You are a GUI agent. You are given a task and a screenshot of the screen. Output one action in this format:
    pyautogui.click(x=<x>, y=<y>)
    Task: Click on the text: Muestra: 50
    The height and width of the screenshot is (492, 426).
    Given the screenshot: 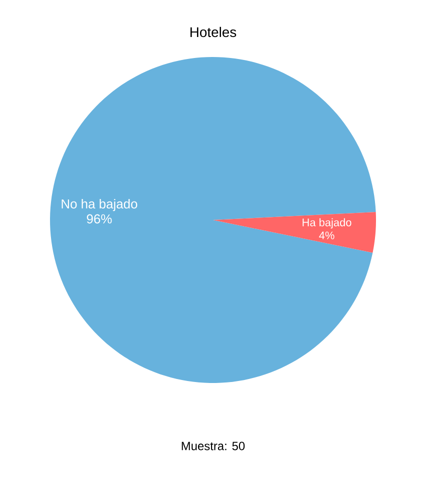 What is the action you would take?
    pyautogui.click(x=213, y=446)
    